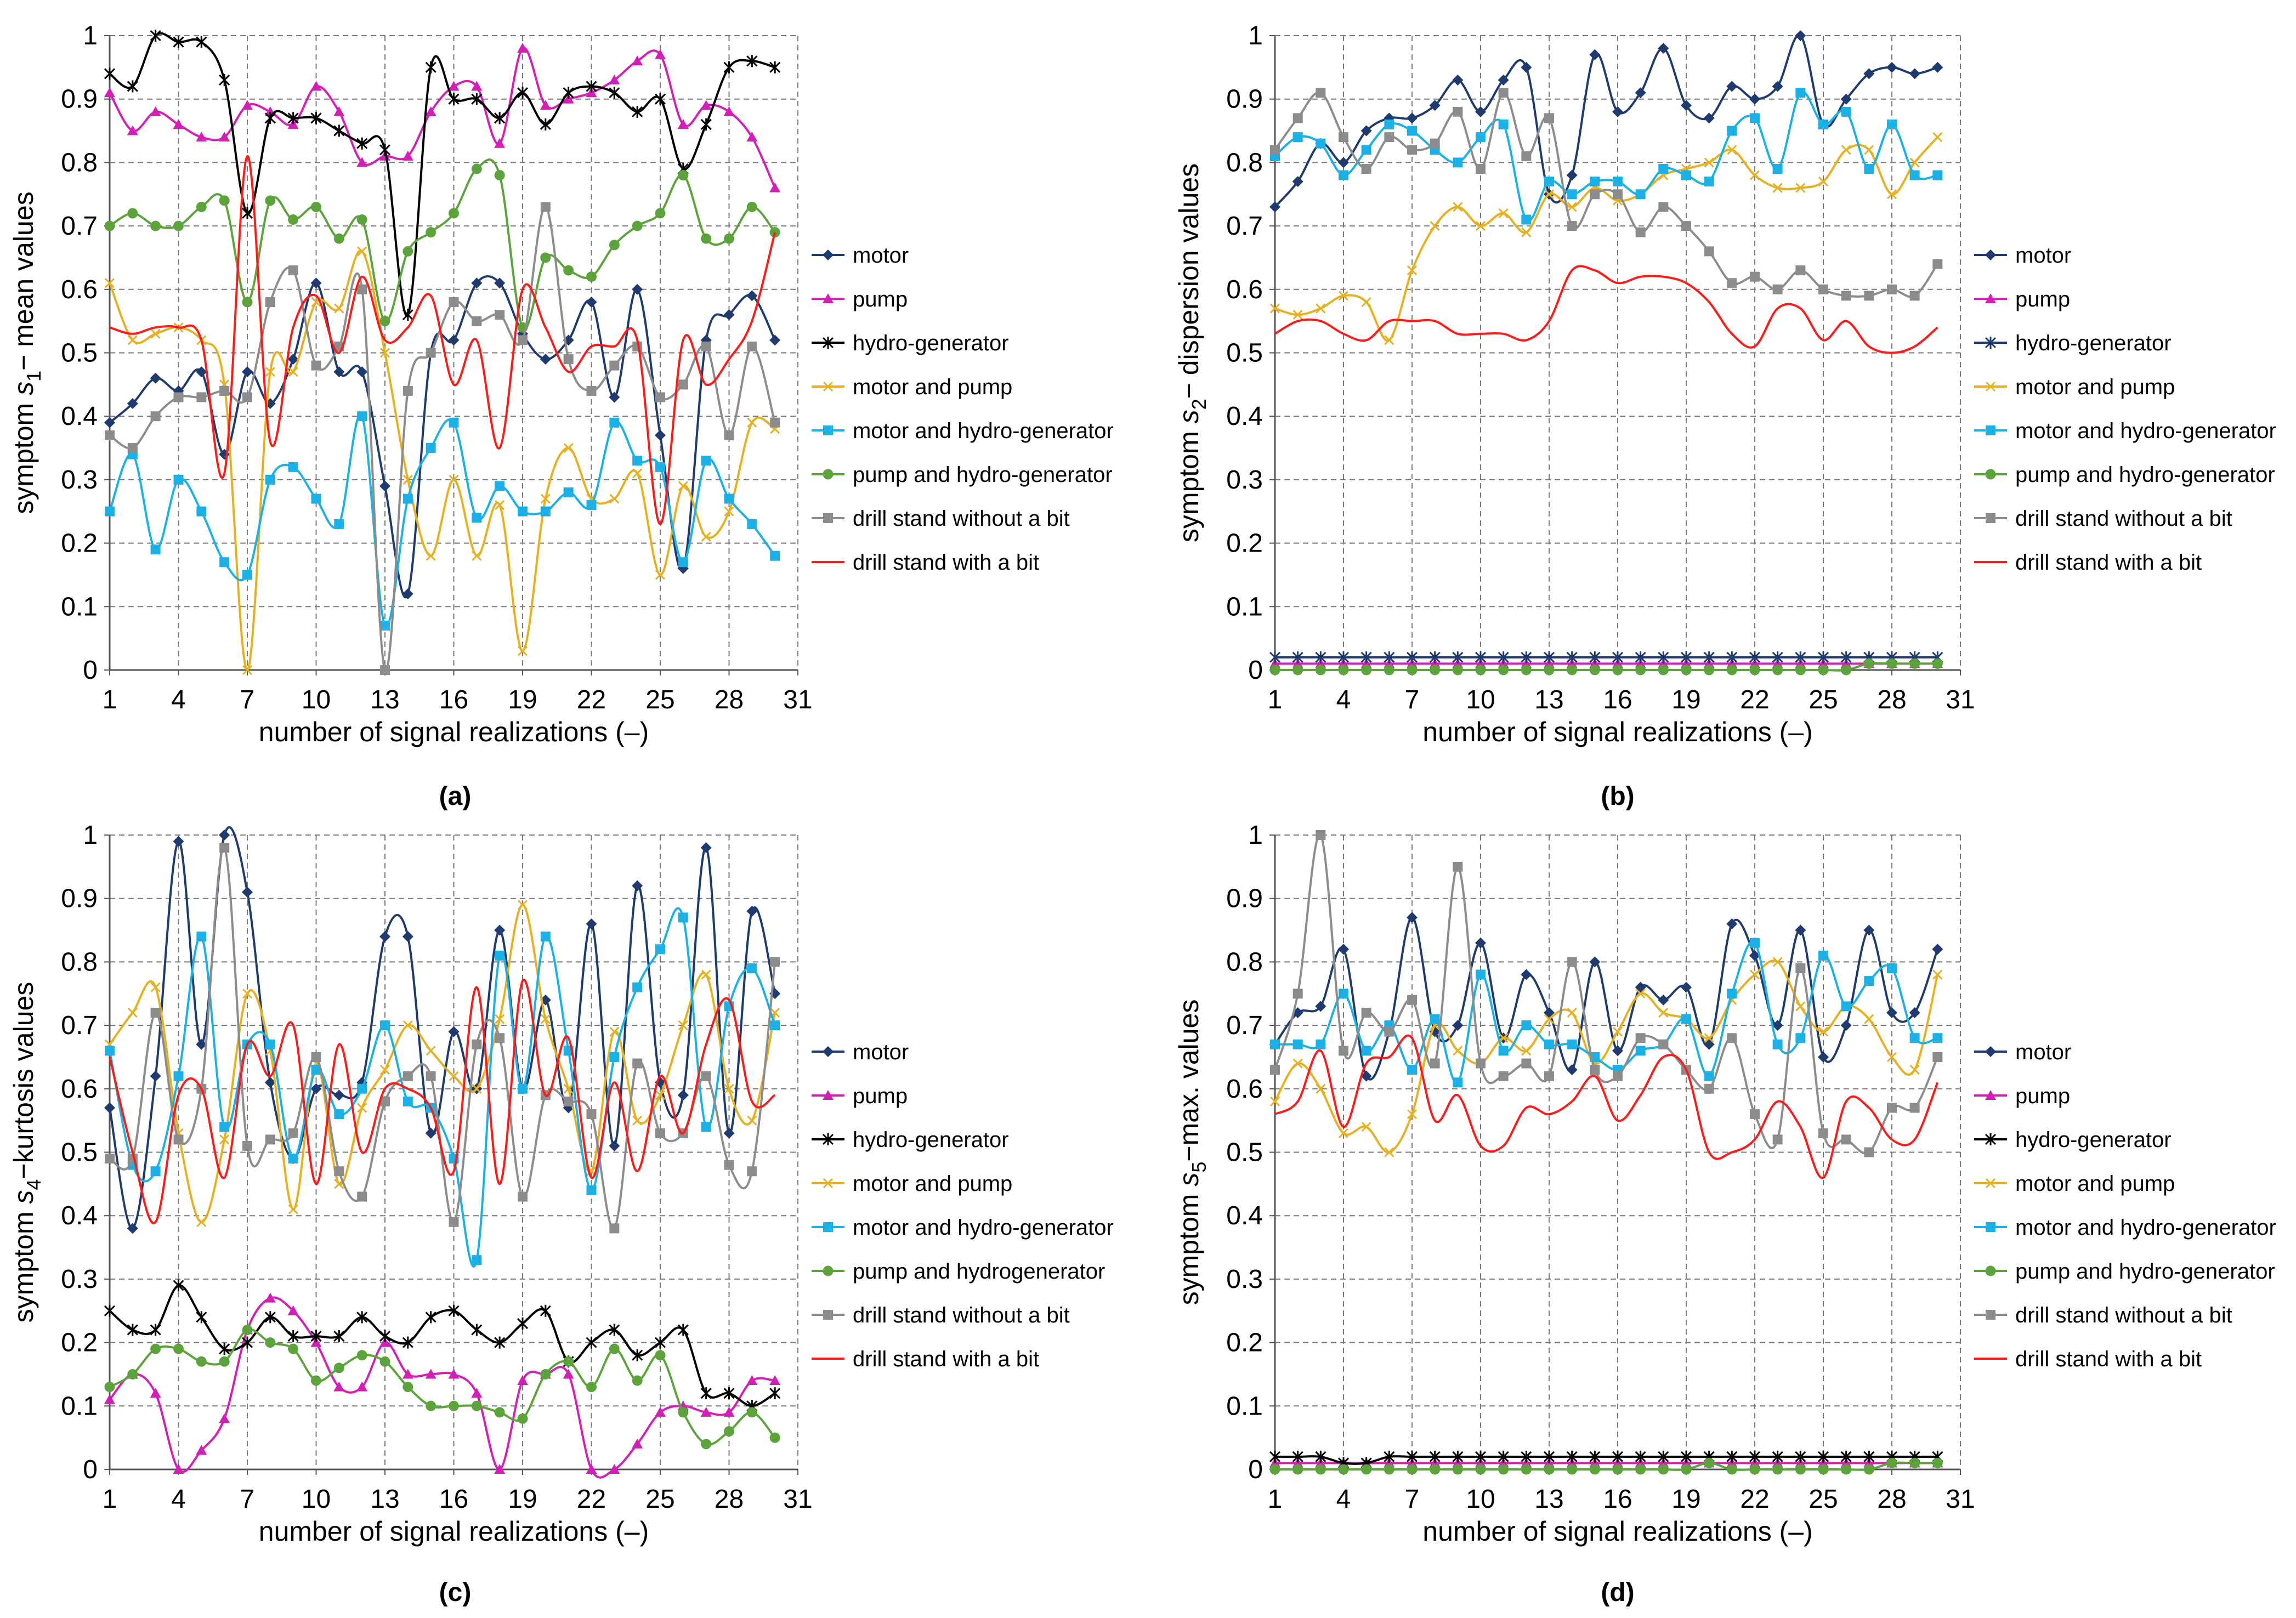 This screenshot has height=1618, width=2296. Describe the element at coordinates (1617, 796) in the screenshot. I see `panel-label: (b)` at that location.